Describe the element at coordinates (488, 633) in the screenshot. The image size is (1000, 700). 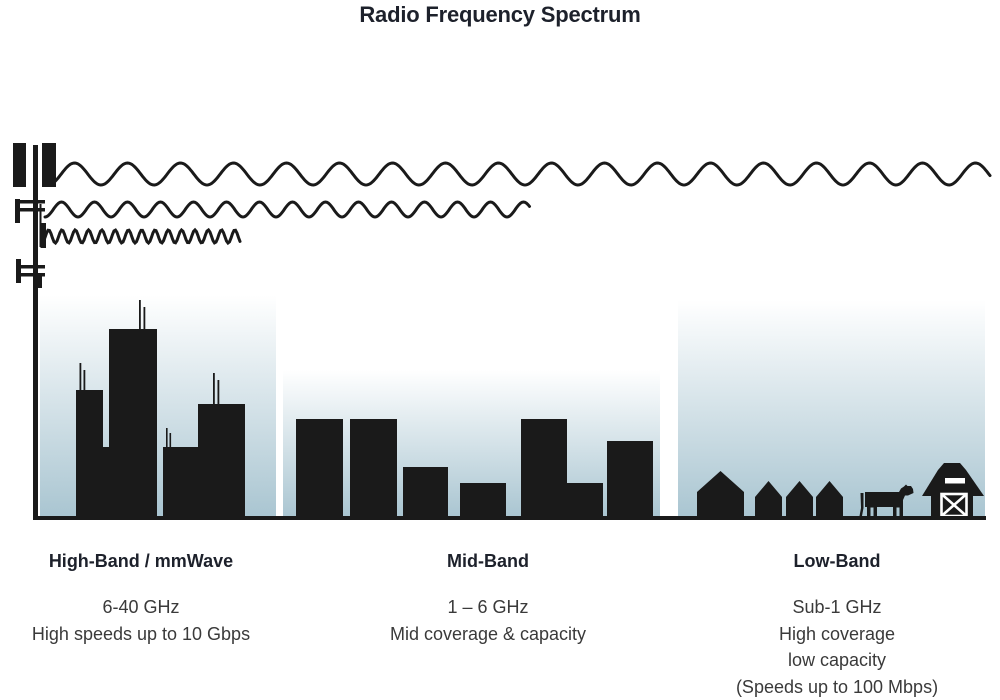
I see `band-detail: Mid coverage & capacity` at that location.